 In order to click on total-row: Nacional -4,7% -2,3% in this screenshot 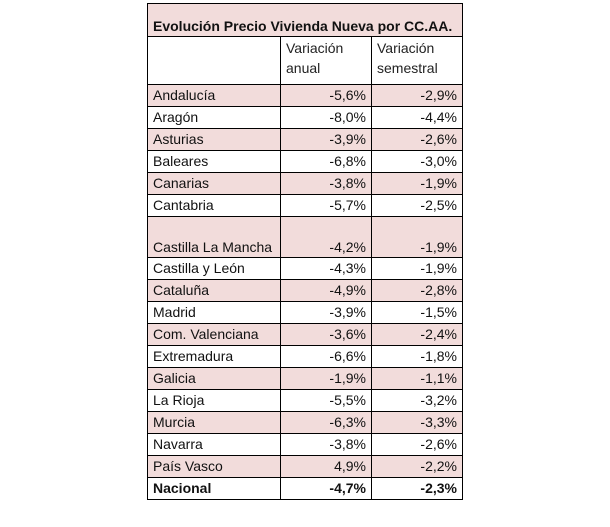, I will do `click(305, 488)`.